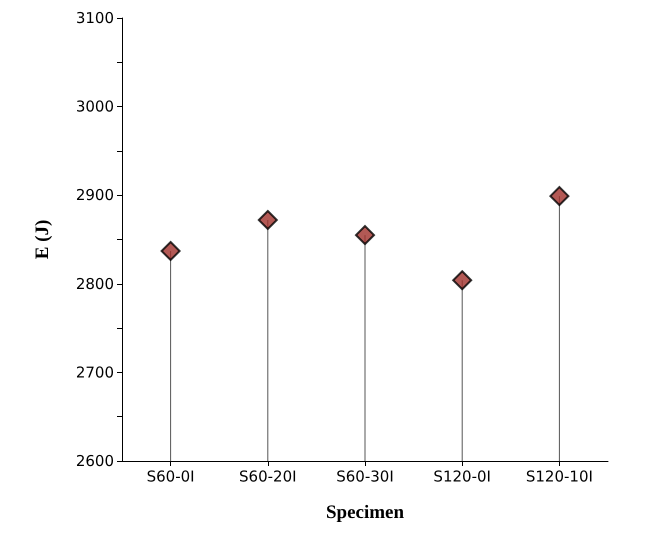 Image resolution: width=650 pixels, height=536 pixels. What do you see at coordinates (268, 477) in the screenshot?
I see `x-tick-label: S60-20I` at bounding box center [268, 477].